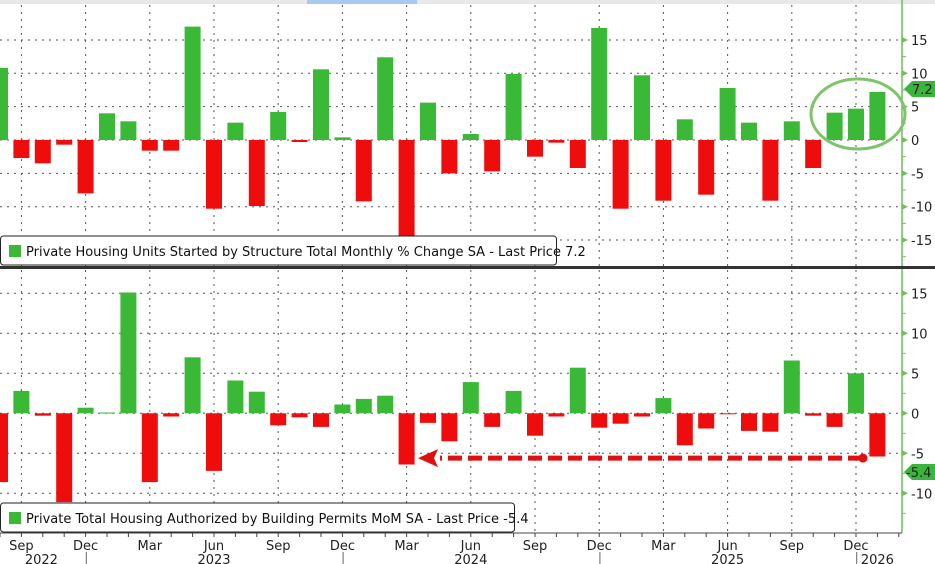 This screenshot has height=564, width=935. I want to click on last-price-tag-label: -5.4, so click(918, 473).